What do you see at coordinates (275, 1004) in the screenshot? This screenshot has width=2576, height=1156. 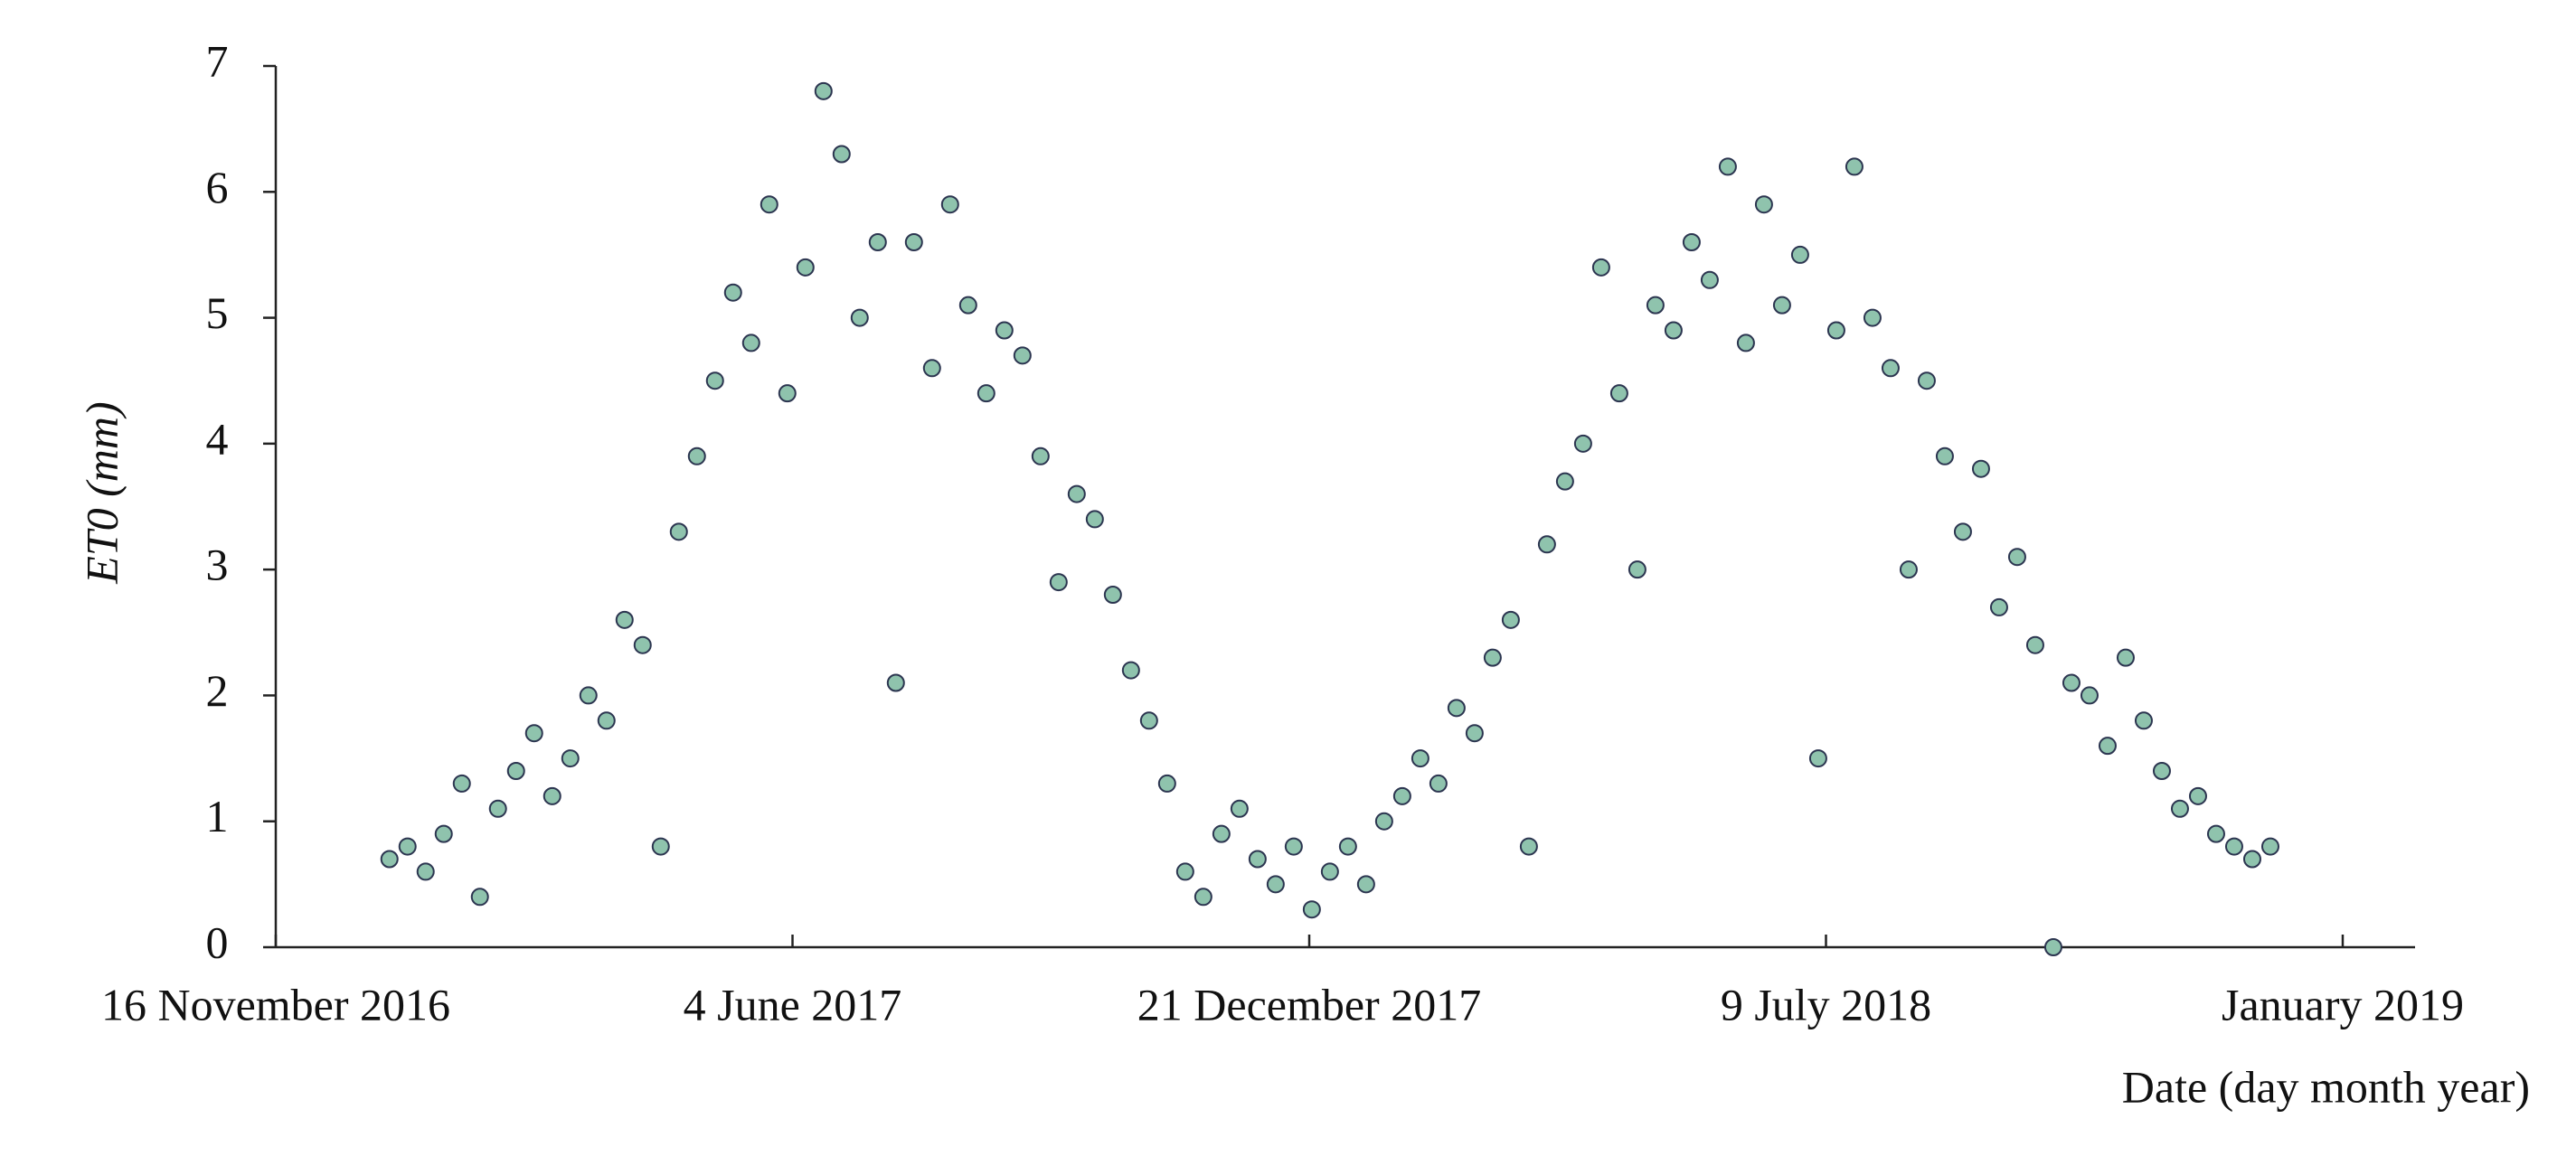 I see `x-tick-label: 16 November 2016` at bounding box center [275, 1004].